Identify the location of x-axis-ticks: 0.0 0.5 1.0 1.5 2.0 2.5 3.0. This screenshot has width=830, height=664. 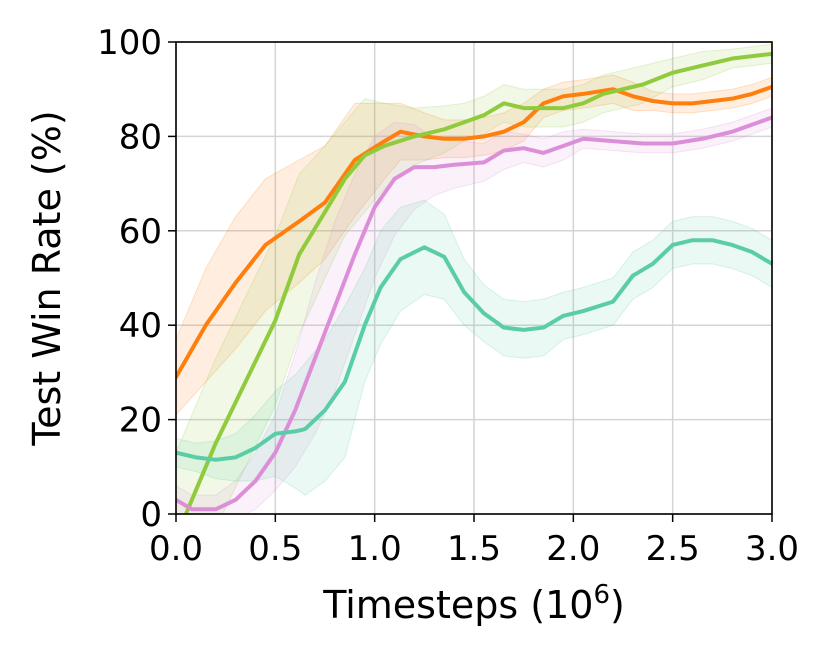
(474, 541).